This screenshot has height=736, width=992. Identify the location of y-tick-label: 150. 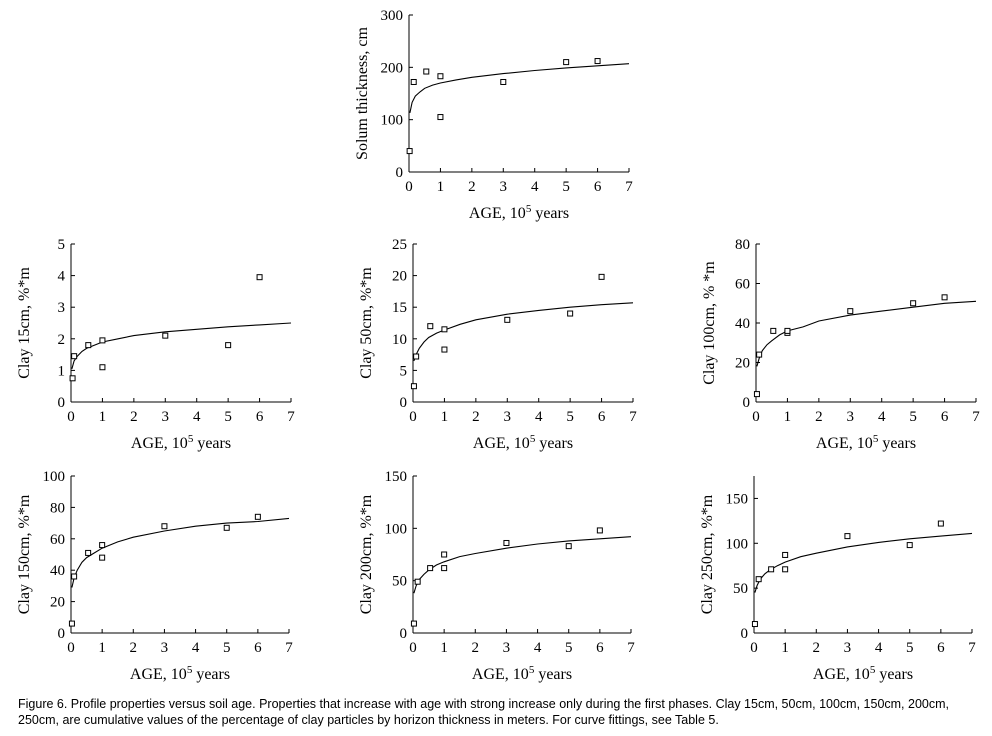
(737, 499).